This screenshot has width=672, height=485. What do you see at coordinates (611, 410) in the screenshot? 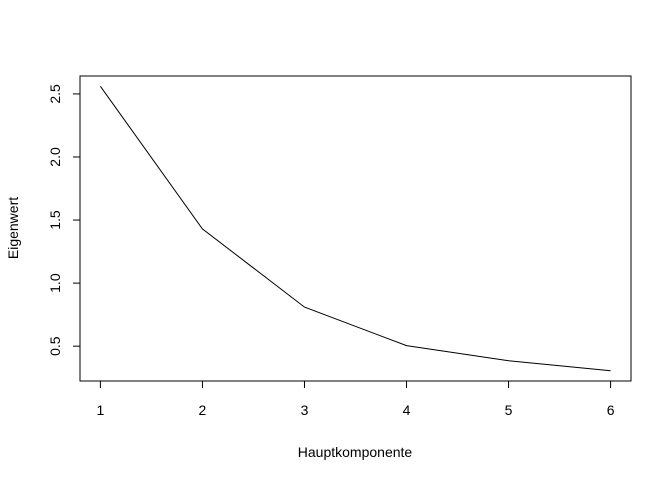
I see `x-tick-label-6: 6` at bounding box center [611, 410].